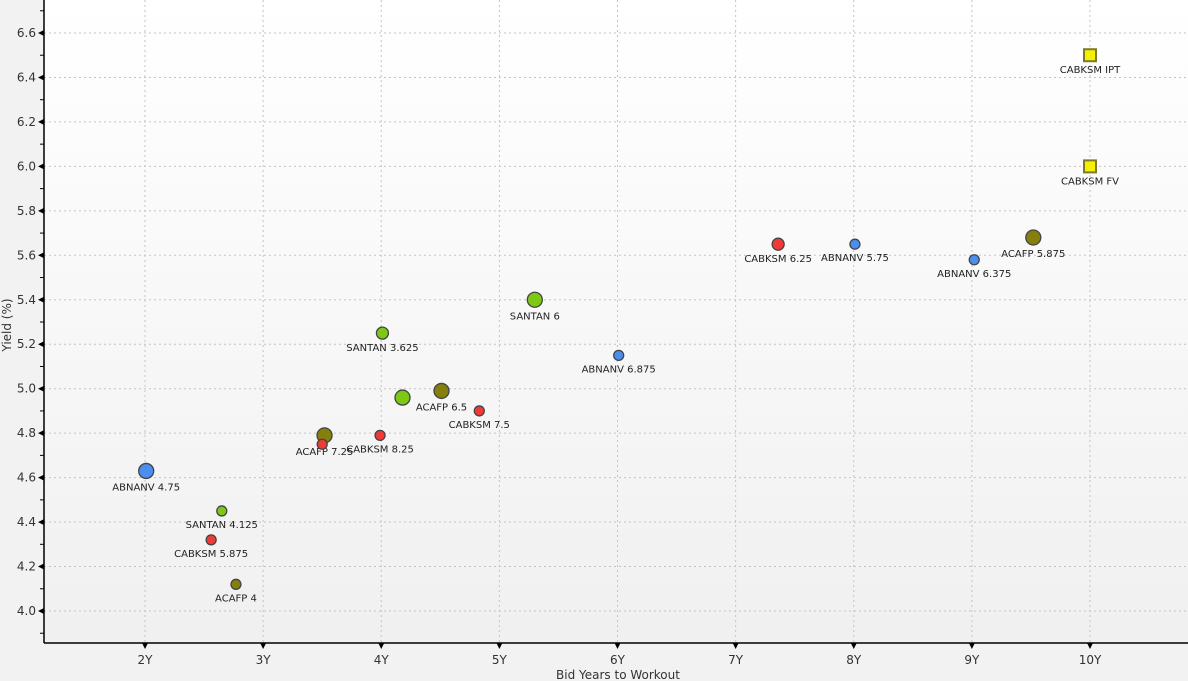  I want to click on data-point-label: SANTAN 4.125, so click(222, 525).